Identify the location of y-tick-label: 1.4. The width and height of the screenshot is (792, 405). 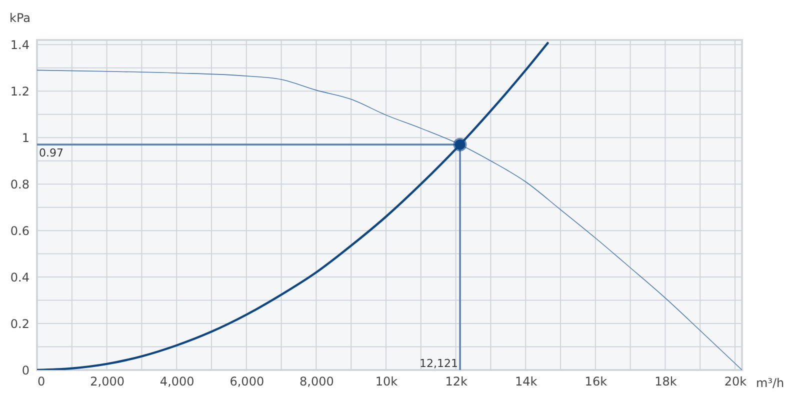
(20, 45).